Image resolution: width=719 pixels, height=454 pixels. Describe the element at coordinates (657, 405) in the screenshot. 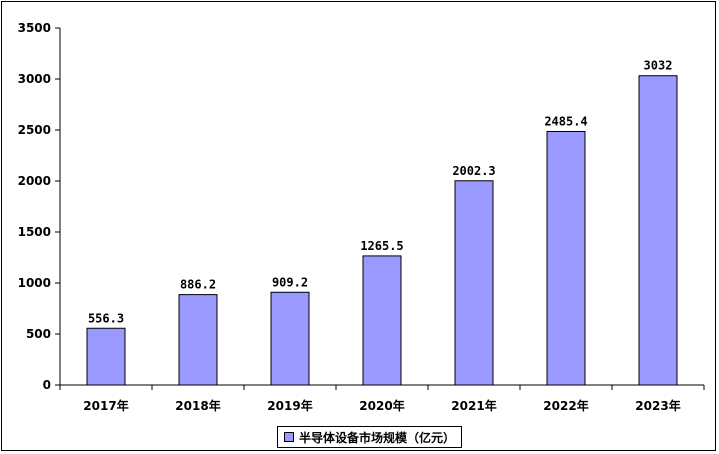

I see `x-tick-label: 2023年` at that location.